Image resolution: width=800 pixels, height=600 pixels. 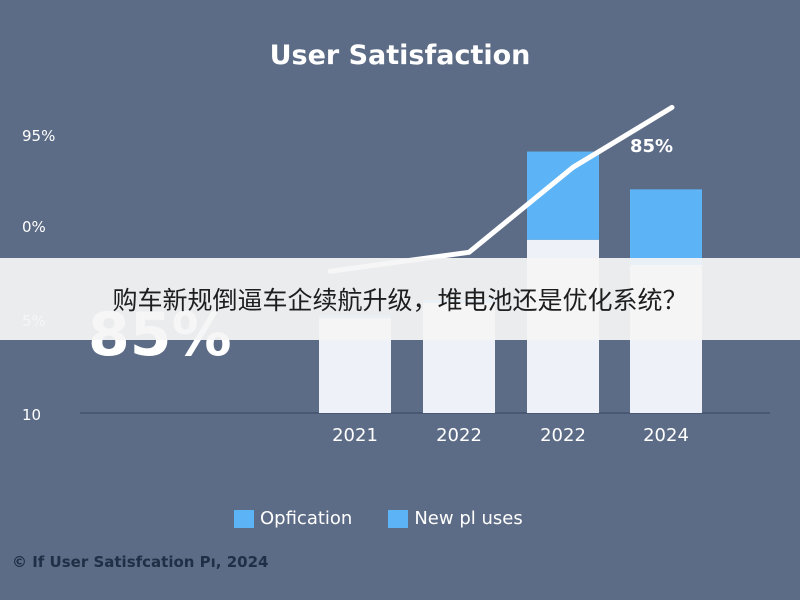 What do you see at coordinates (468, 518) in the screenshot?
I see `legend-label: New pl uses` at bounding box center [468, 518].